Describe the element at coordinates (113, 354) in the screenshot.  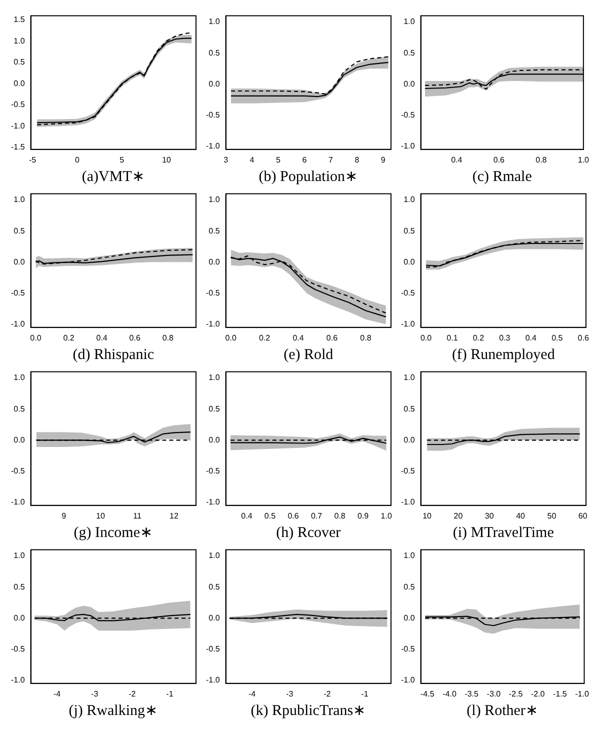
I see `x-axis-title: (d) Rhispanic` at that location.